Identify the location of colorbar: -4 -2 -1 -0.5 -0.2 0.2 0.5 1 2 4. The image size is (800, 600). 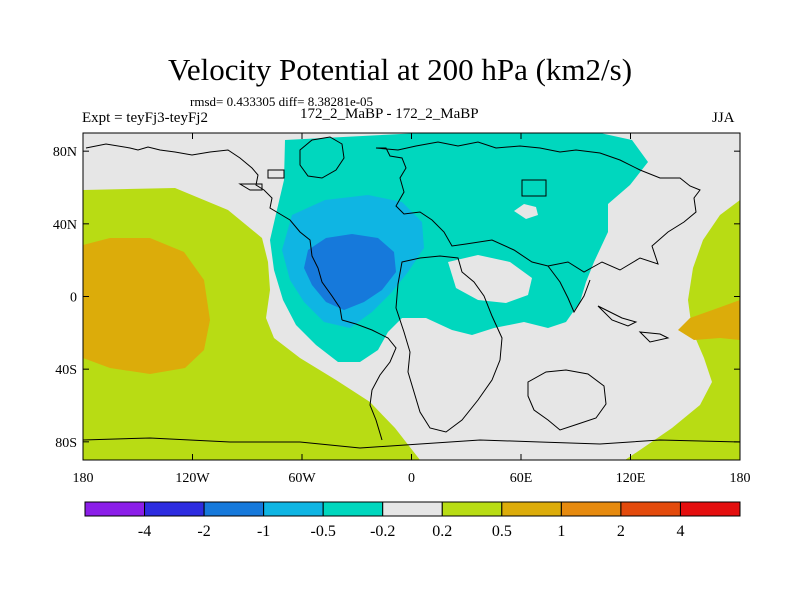
(412, 520).